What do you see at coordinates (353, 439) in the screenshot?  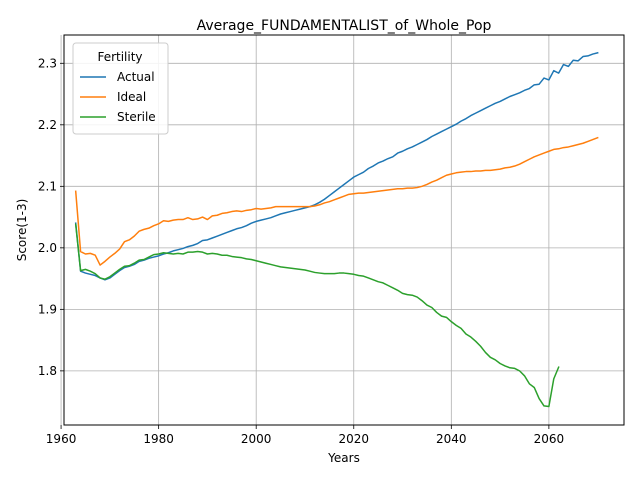 I see `x-tick-label: 2020` at bounding box center [353, 439].